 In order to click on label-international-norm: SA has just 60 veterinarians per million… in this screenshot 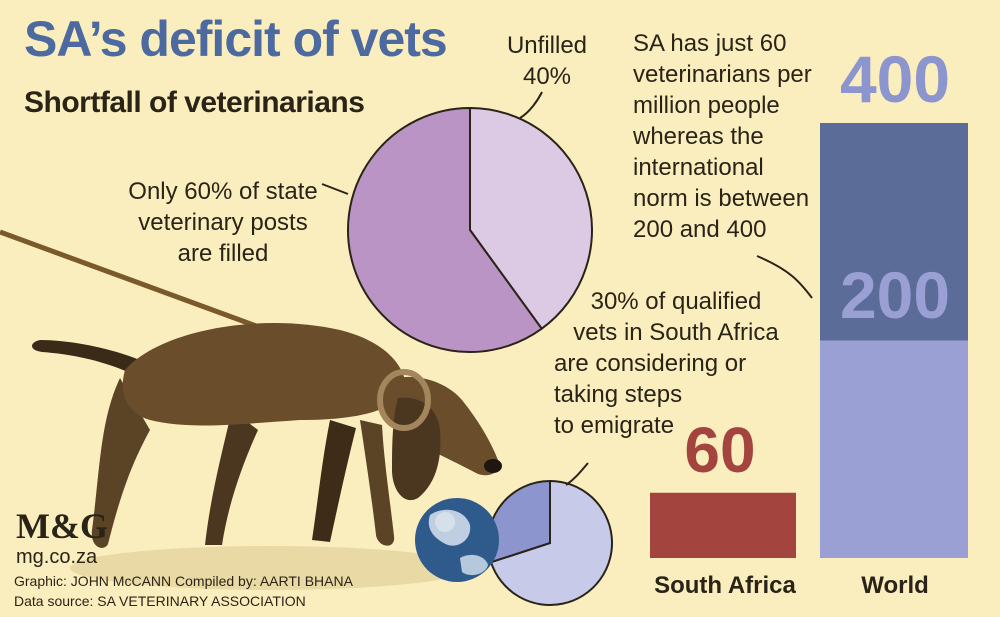, I will do `click(728, 136)`.